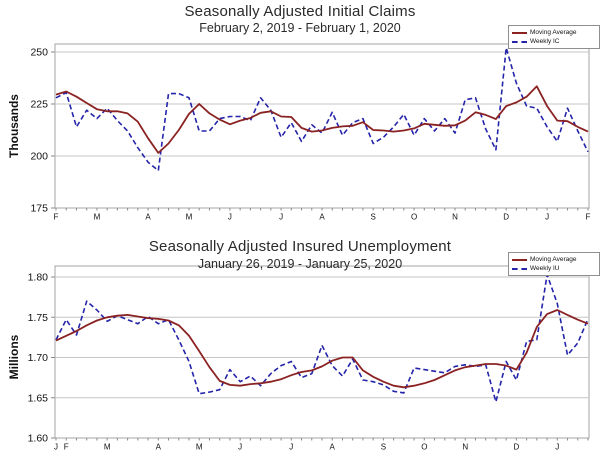  I want to click on chart-title: Seasonally Adjusted Initial Claims, so click(300, 11).